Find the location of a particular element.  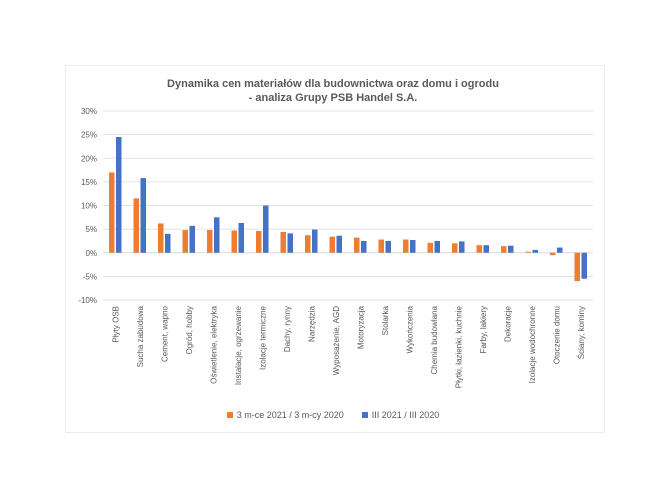

x-tick-label: Oświetlenie, elektryka is located at coordinates (213, 344).